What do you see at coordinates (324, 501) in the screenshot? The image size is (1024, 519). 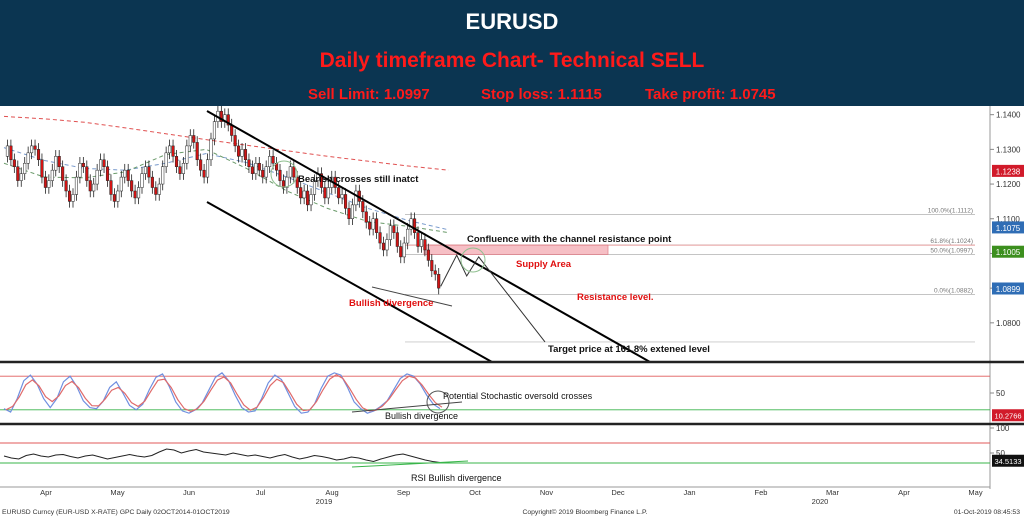 I see `year-label: 2019` at bounding box center [324, 501].